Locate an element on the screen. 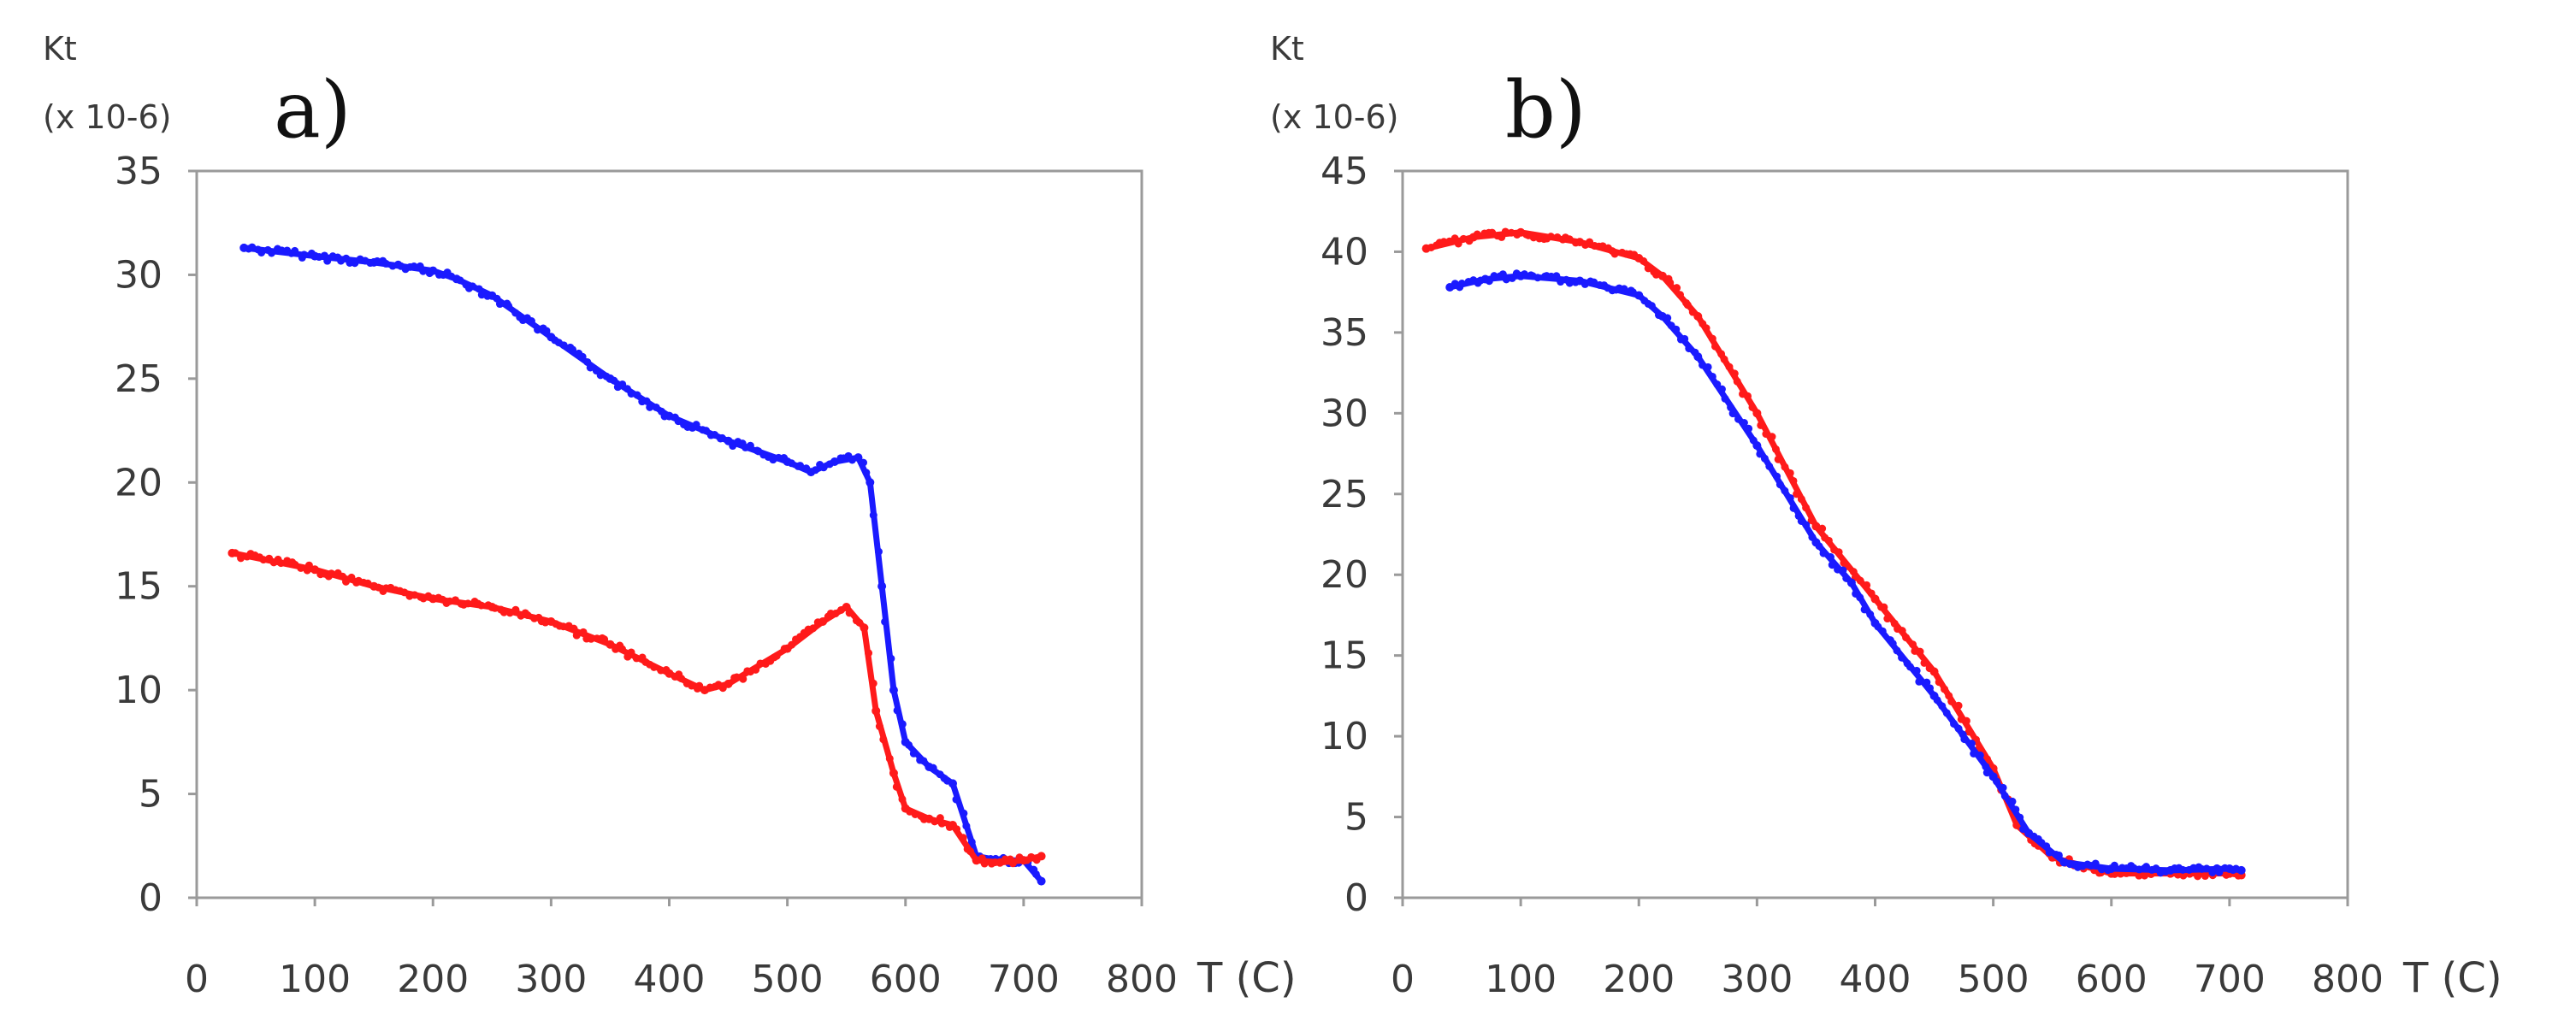 The height and width of the screenshot is (1026, 2576). y-tick-label: 35 is located at coordinates (138, 171).